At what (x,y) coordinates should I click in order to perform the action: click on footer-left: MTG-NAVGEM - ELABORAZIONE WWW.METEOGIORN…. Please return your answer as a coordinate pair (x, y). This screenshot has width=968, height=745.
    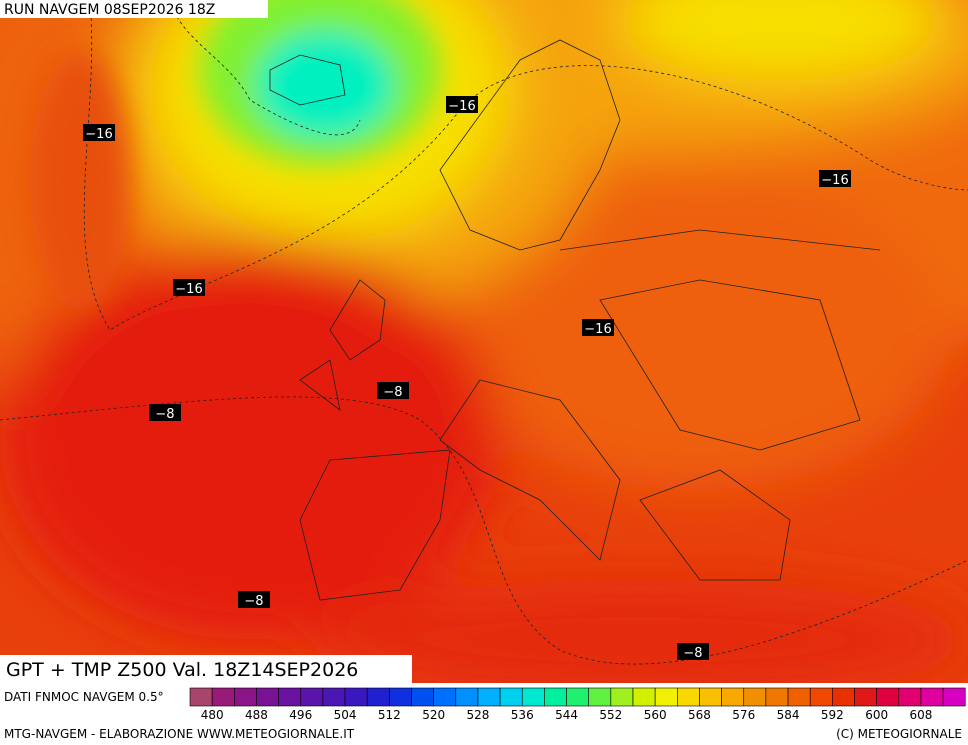
    Looking at the image, I should click on (179, 734).